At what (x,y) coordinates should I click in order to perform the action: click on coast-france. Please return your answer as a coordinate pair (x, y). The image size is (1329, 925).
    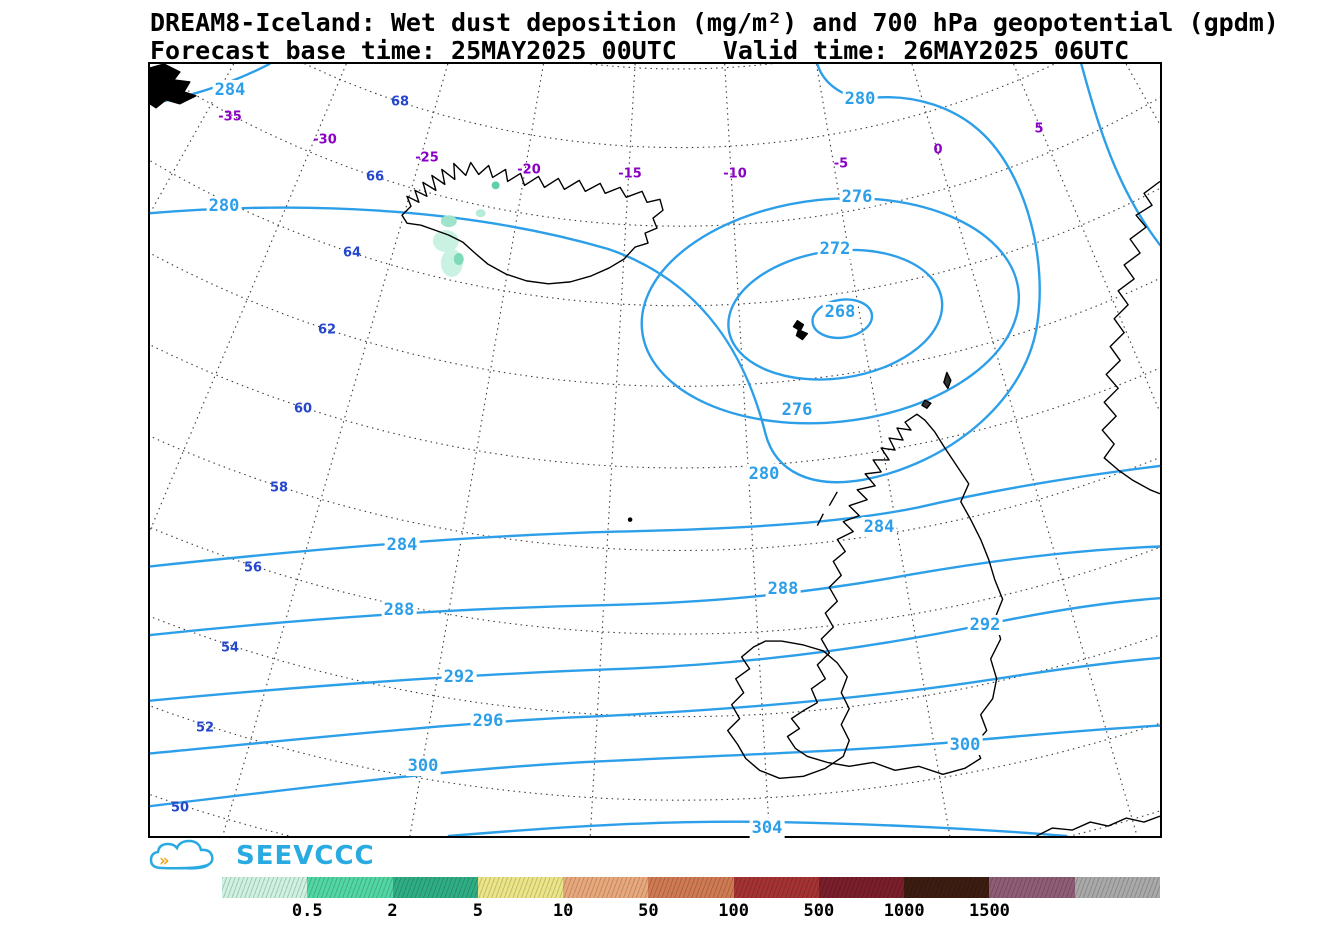
    Looking at the image, I should click on (1098, 825).